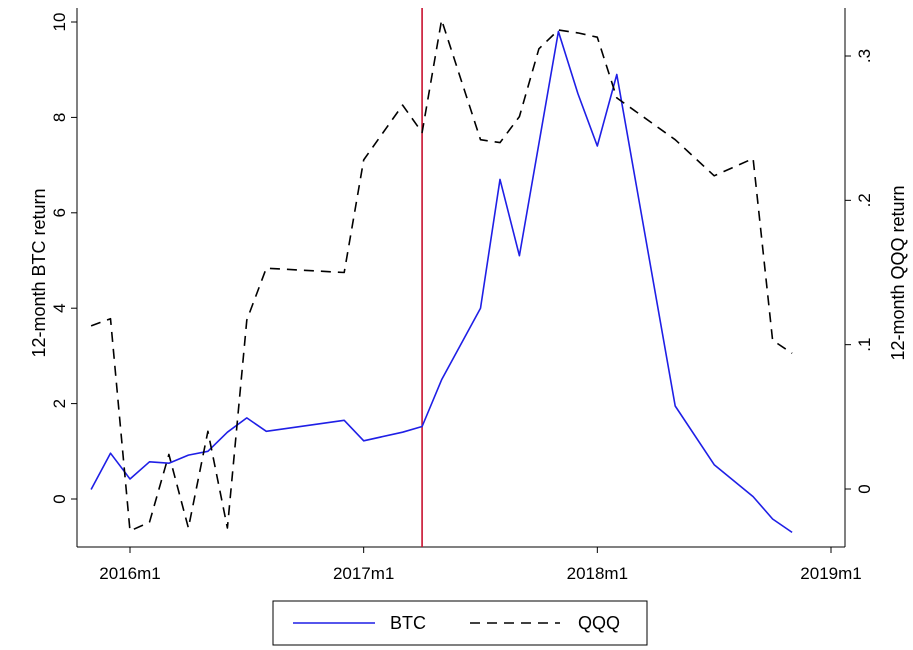  Describe the element at coordinates (830, 573) in the screenshot. I see `x-tick-label: 2019m1` at that location.